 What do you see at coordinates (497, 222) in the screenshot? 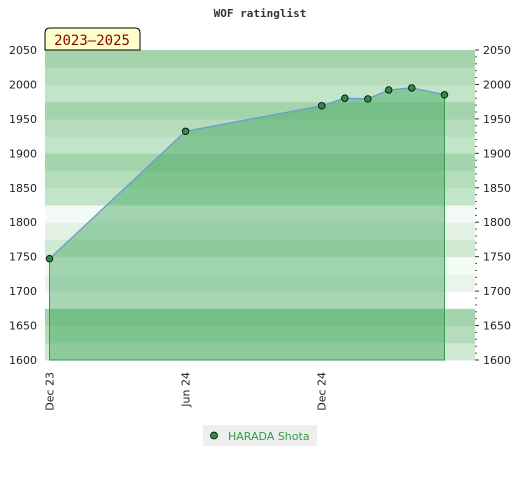
I see `y-tick-label-right: 1800` at bounding box center [497, 222].